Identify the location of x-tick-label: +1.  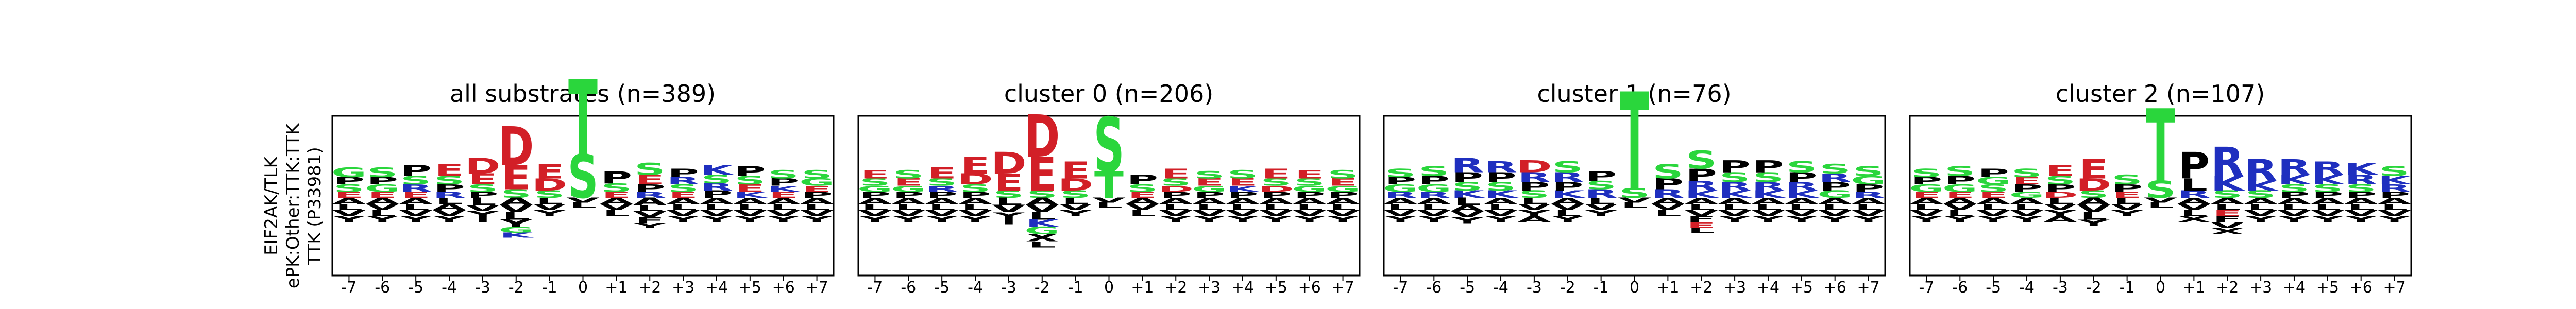
(616, 288).